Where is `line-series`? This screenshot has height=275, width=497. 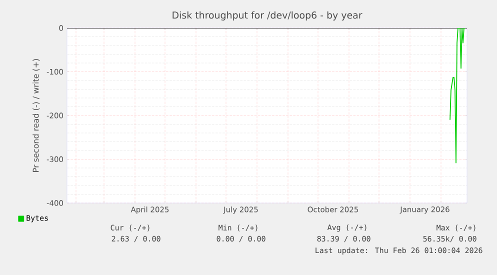 line-series is located at coordinates (458, 96).